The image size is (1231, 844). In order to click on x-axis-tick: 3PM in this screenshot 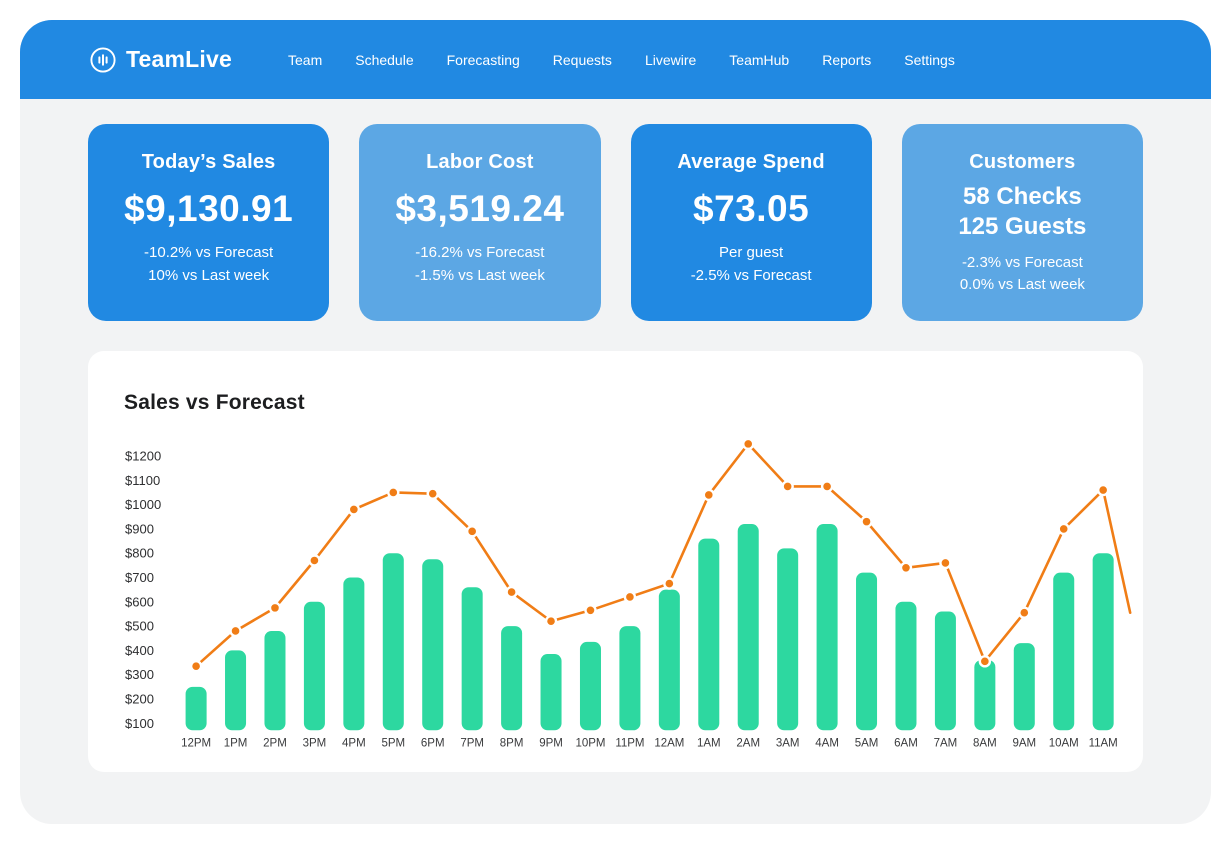, I will do `click(315, 743)`.